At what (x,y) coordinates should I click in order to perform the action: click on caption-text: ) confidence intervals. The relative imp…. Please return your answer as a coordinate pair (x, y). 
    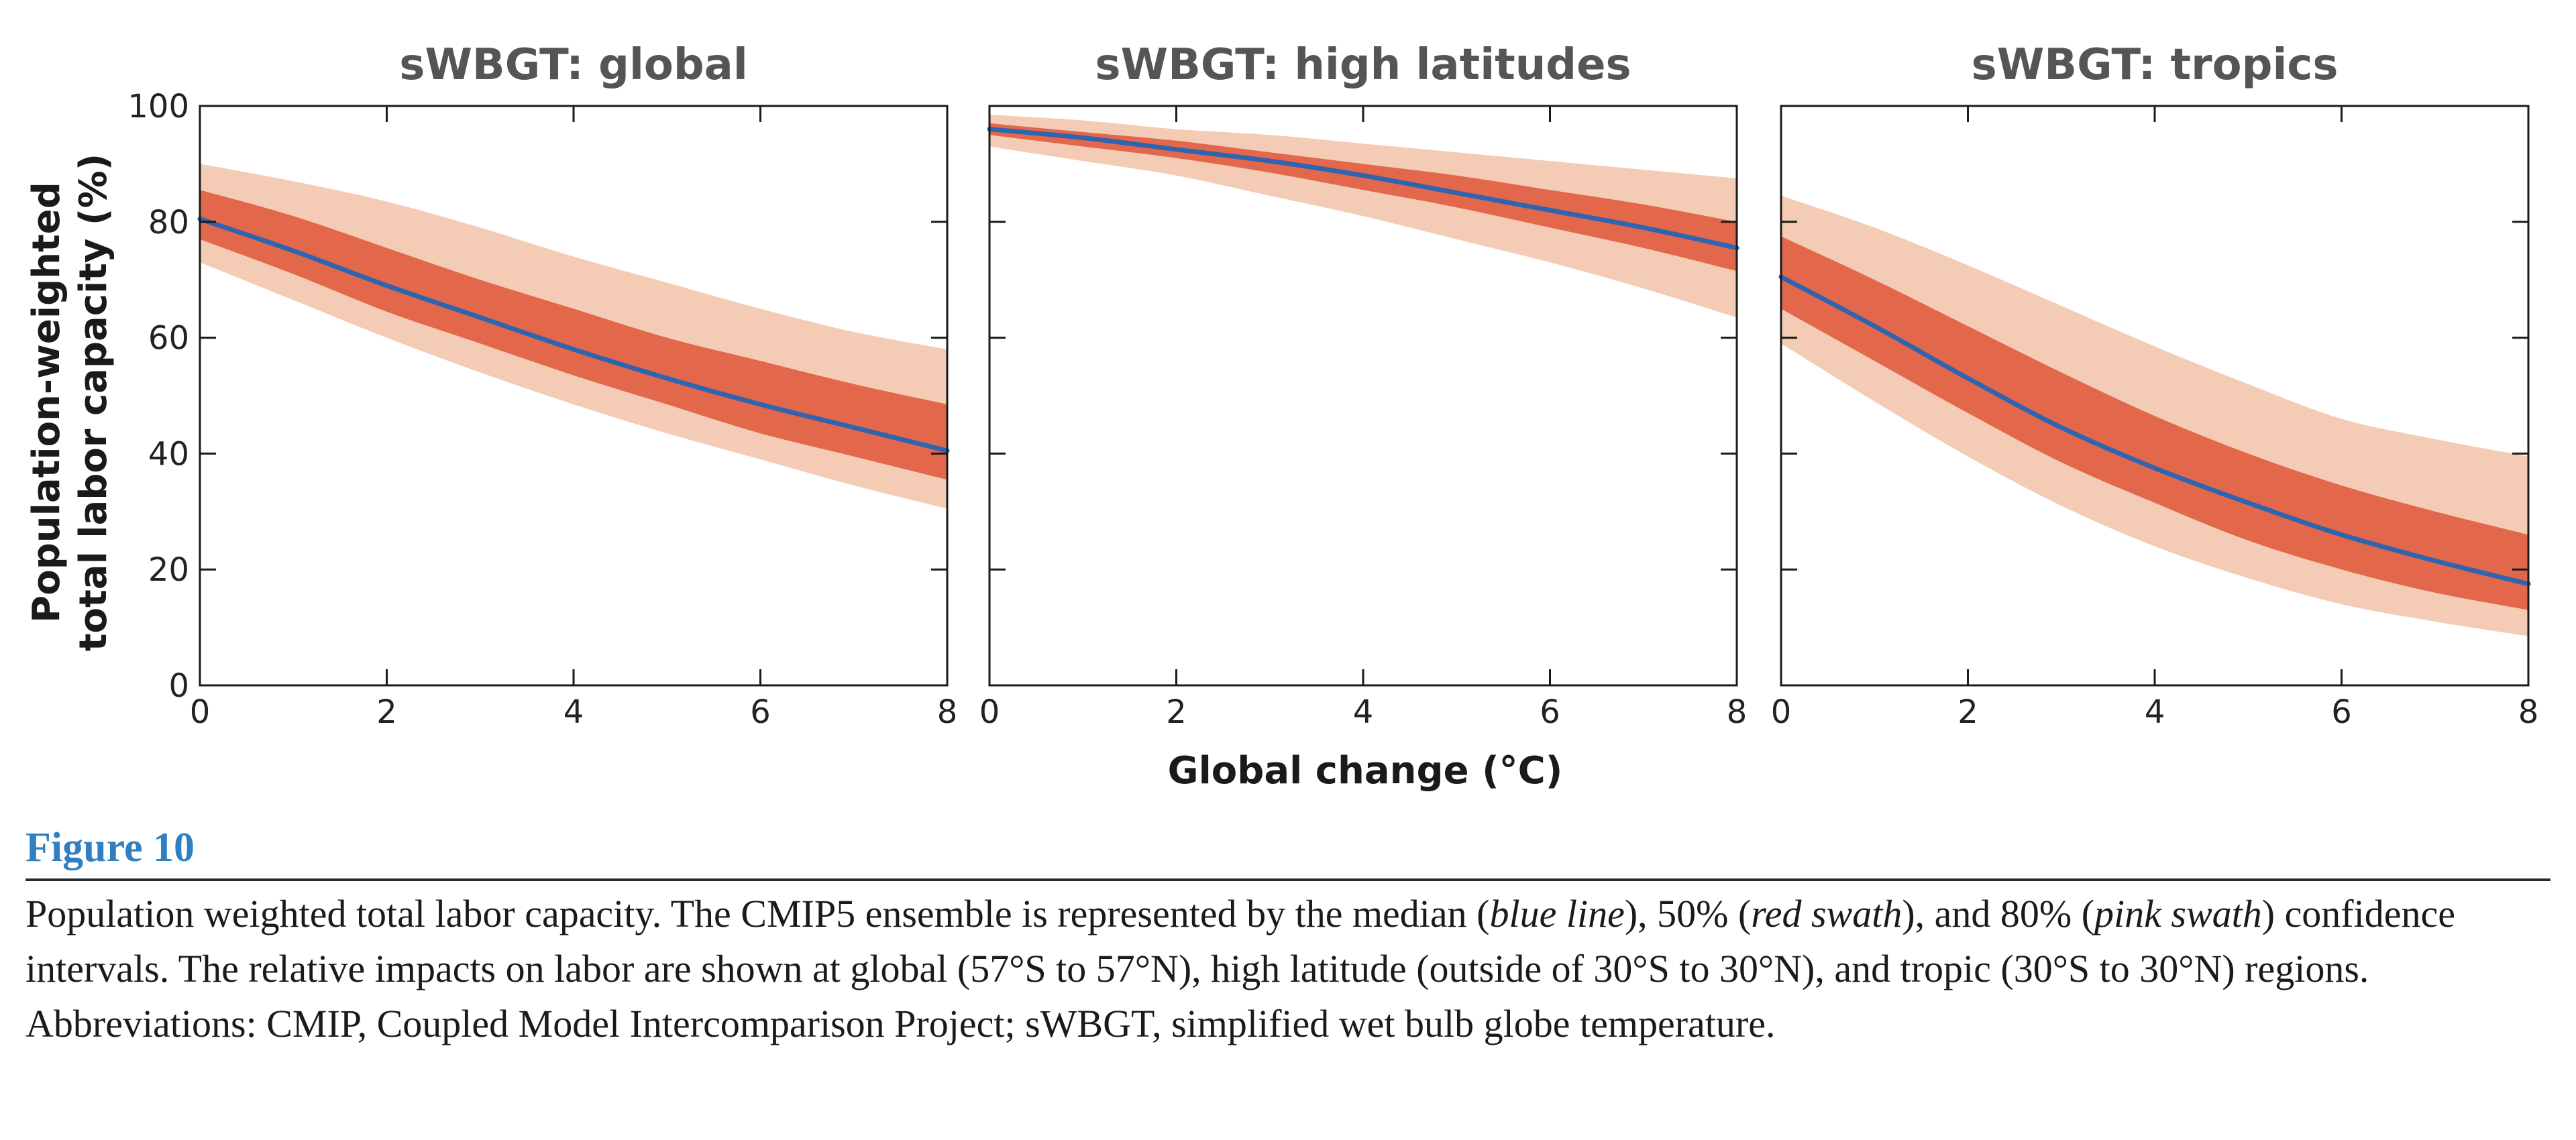
    Looking at the image, I should click on (1240, 969).